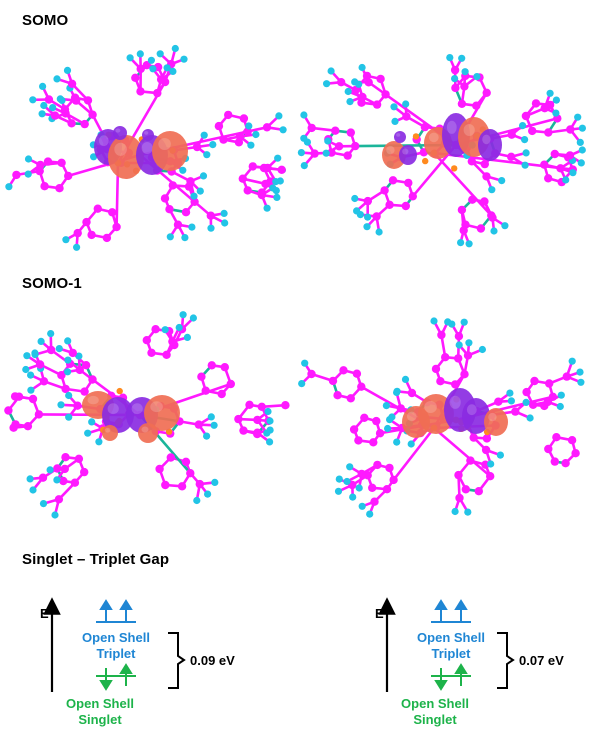  I want to click on singlet-triplet-gap-title: Singlet – Triplet Gap, so click(96, 559).